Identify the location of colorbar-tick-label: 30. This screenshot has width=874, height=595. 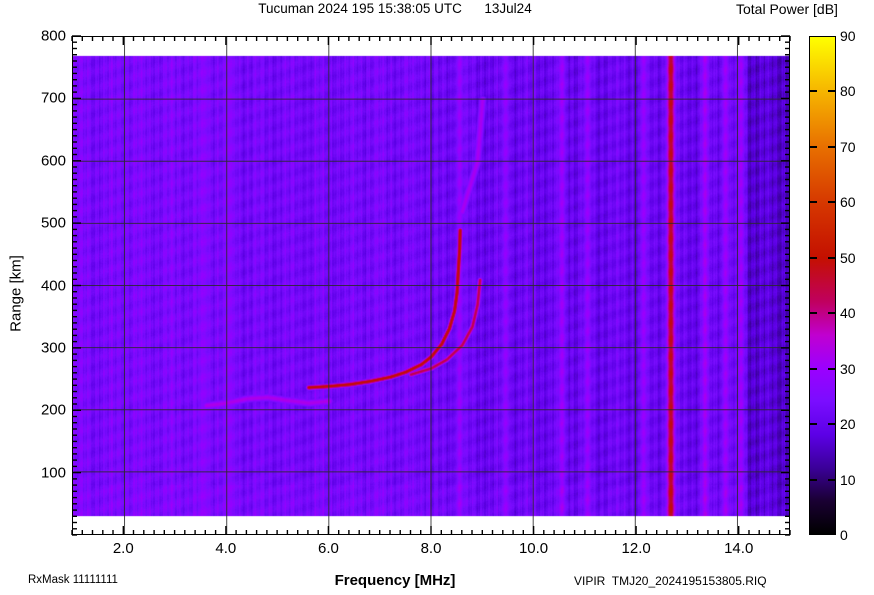
(848, 368).